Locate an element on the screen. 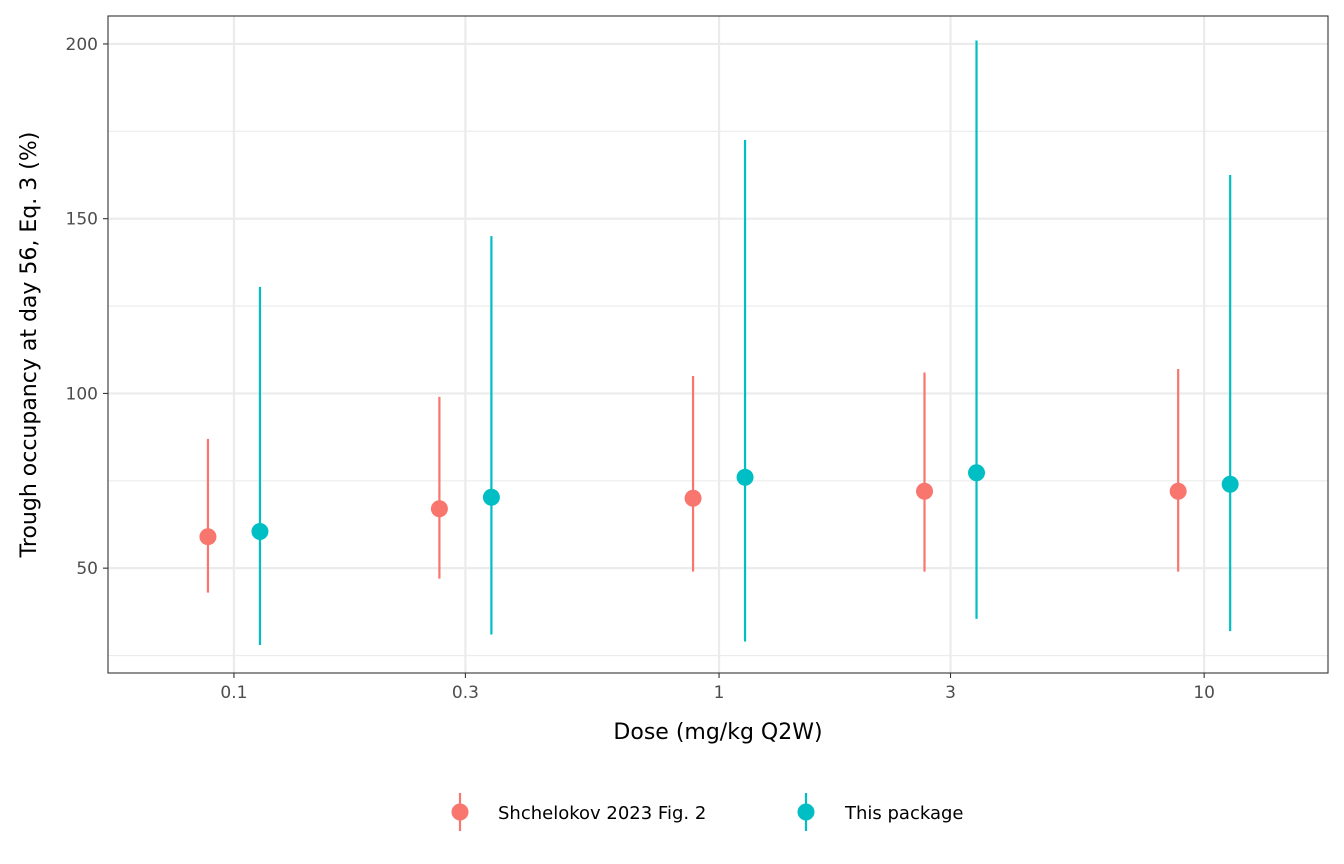 The image size is (1344, 864). y-axis-ticks: 50 100 150 200 is located at coordinates (87, 307).